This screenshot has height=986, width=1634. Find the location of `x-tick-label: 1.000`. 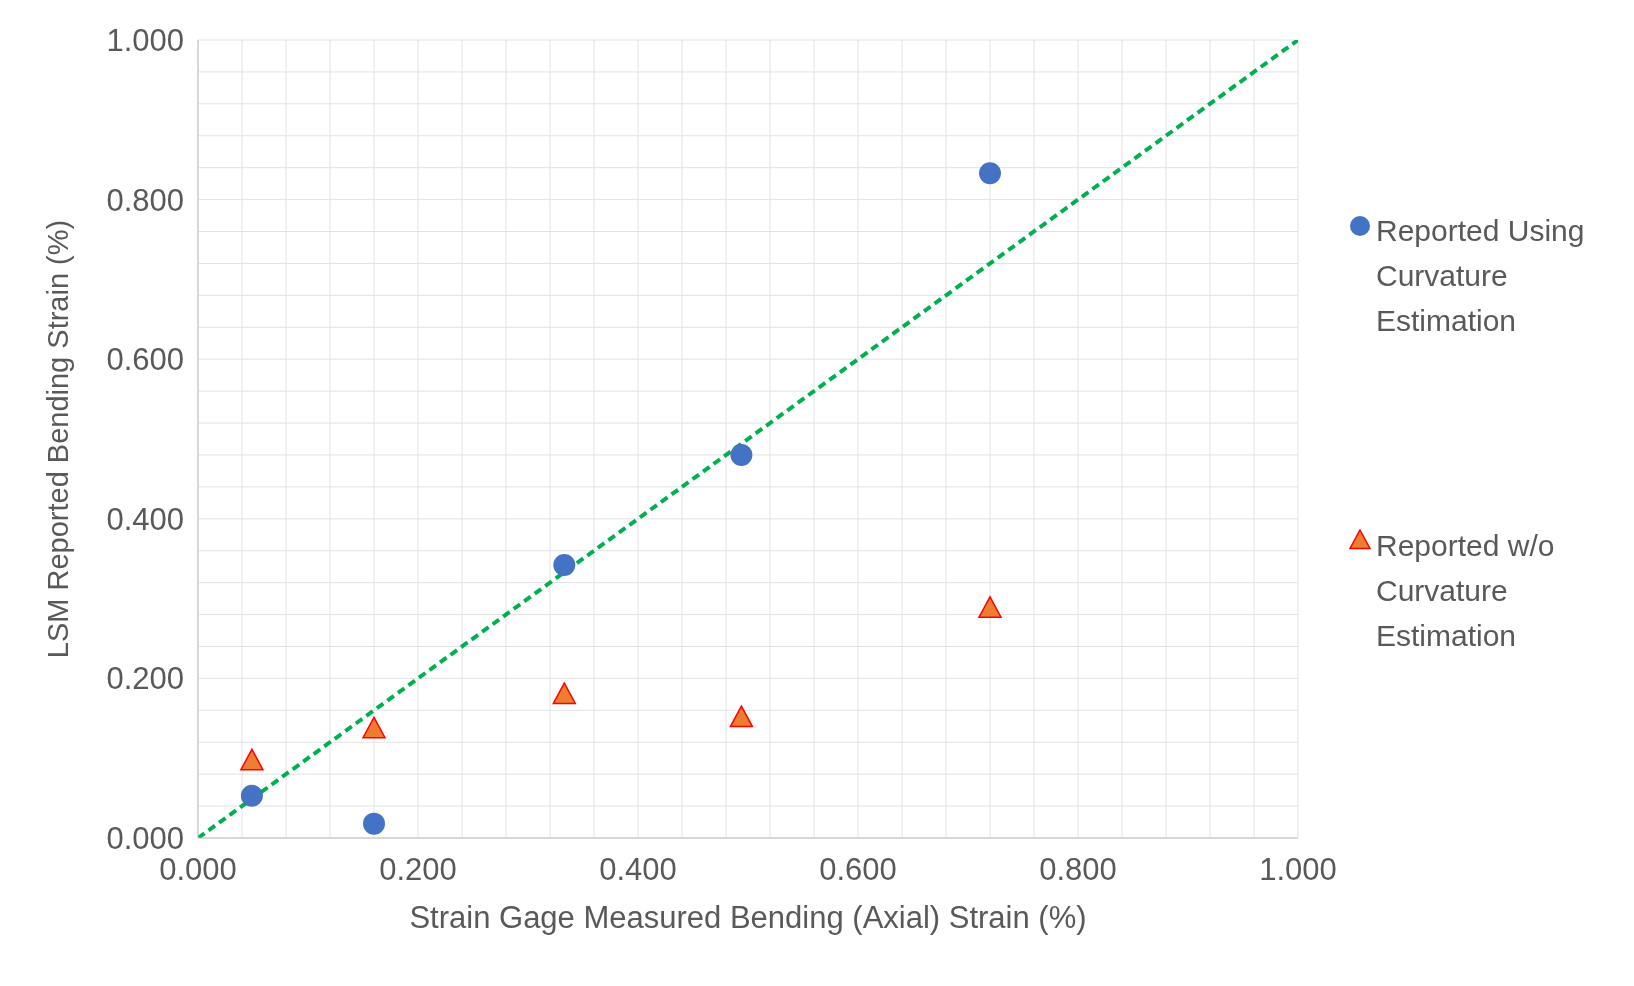

x-tick-label: 1.000 is located at coordinates (1298, 870).